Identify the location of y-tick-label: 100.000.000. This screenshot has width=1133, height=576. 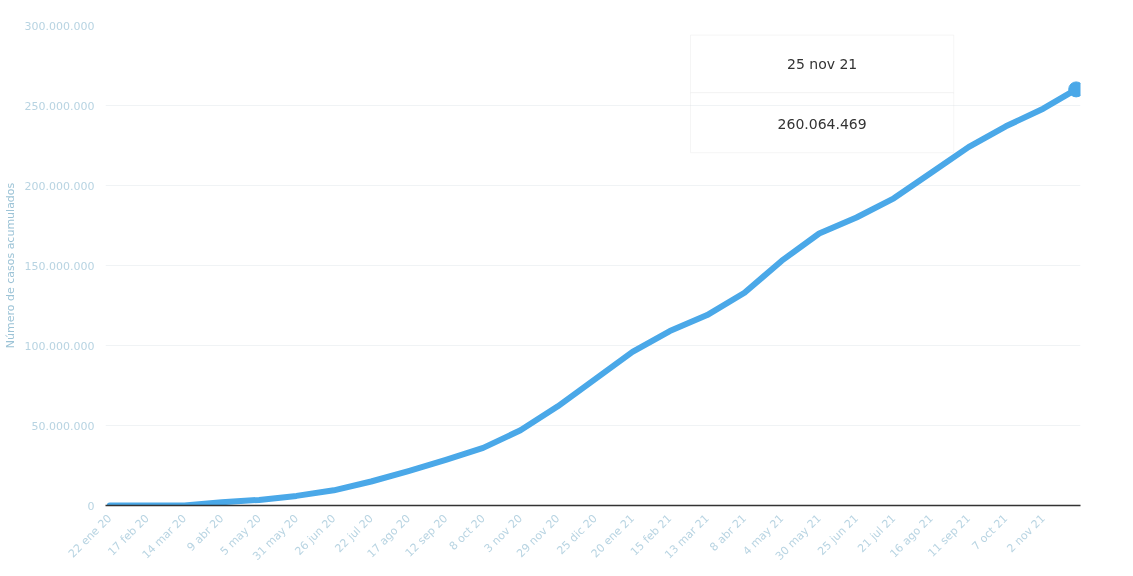
(59, 346).